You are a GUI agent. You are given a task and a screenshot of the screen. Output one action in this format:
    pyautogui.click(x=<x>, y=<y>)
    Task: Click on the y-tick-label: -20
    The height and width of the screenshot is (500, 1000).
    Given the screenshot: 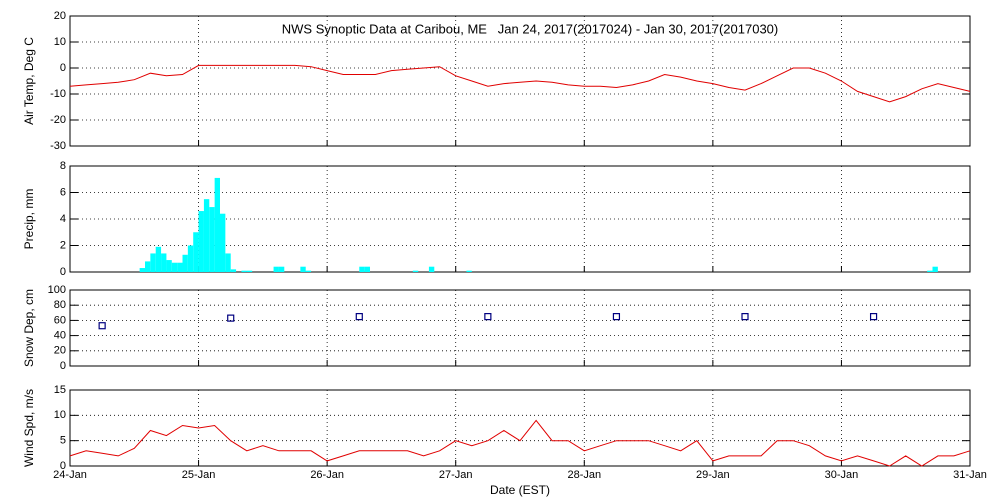 What is the action you would take?
    pyautogui.click(x=58, y=120)
    